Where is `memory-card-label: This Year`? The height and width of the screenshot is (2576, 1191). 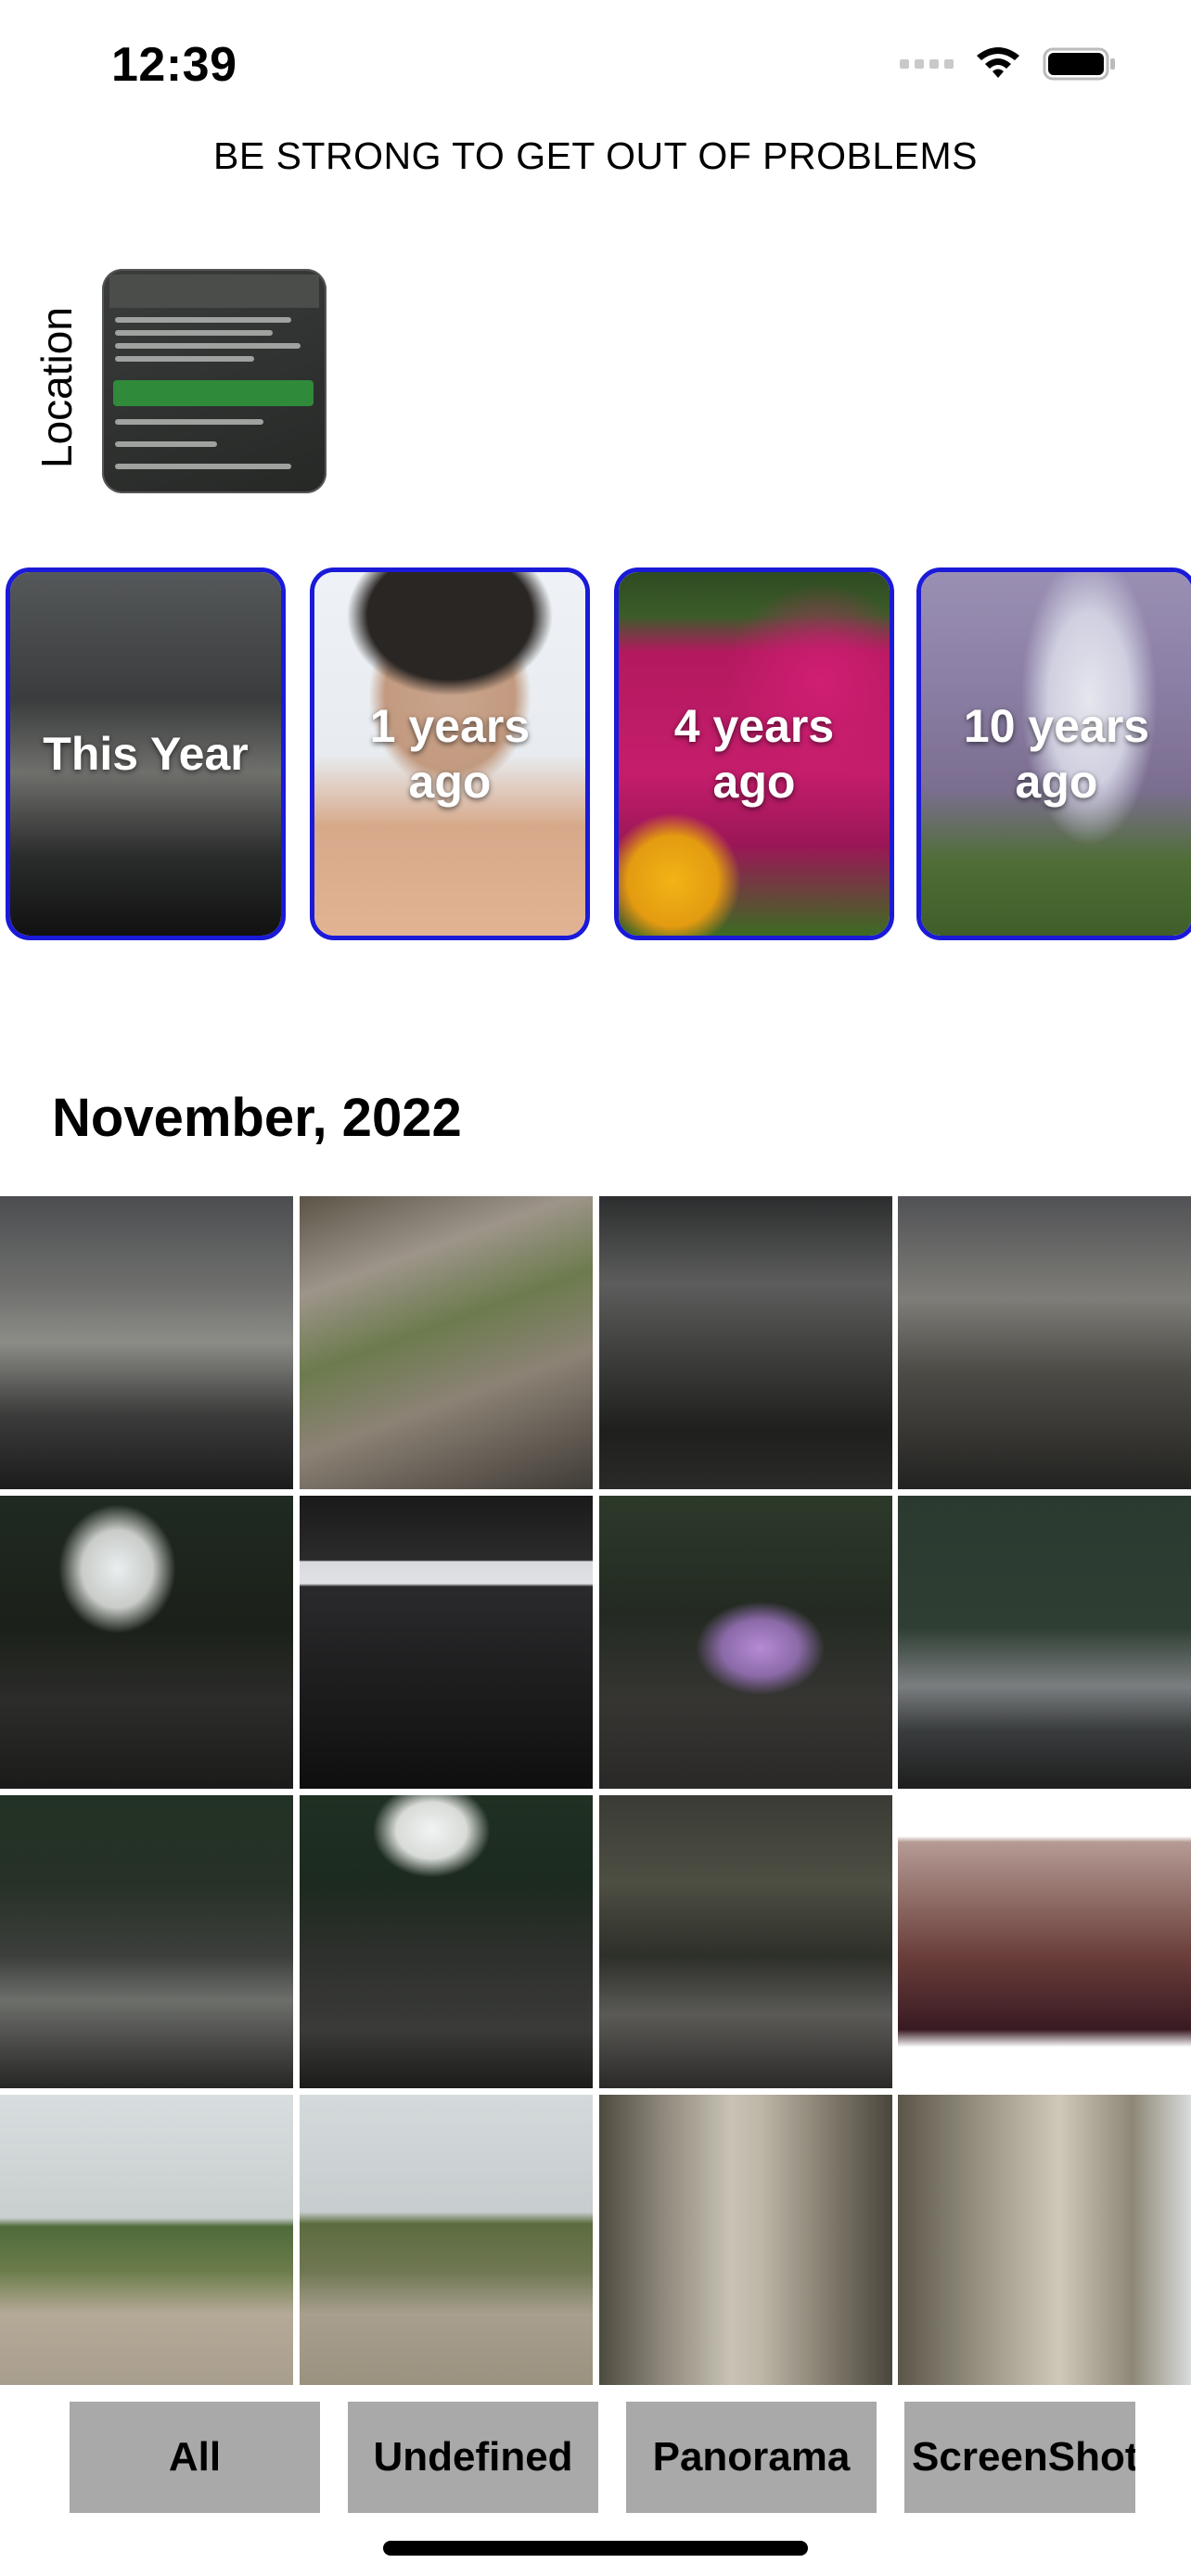 memory-card-label: This Year is located at coordinates (146, 754).